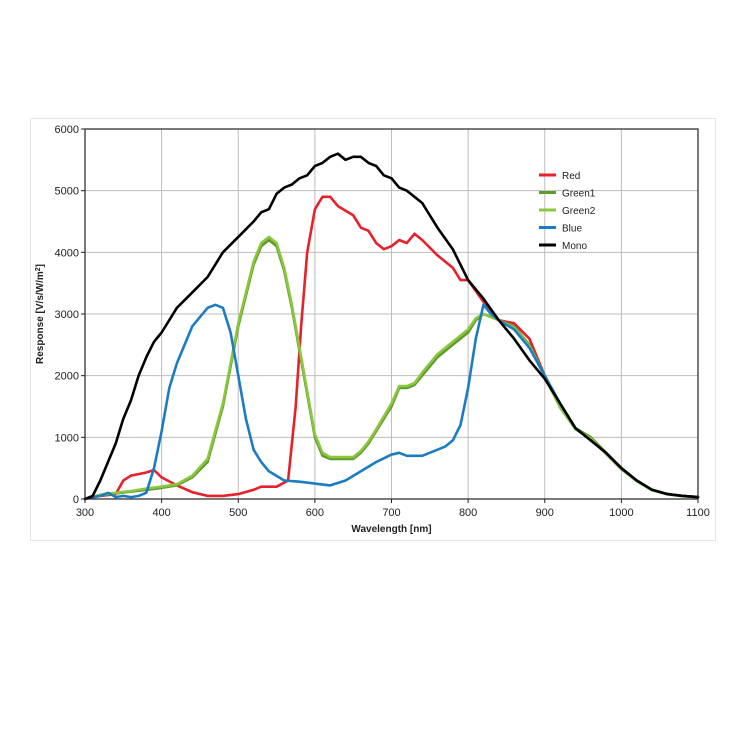  Describe the element at coordinates (161, 513) in the screenshot. I see `x-tick-label: 400` at that location.